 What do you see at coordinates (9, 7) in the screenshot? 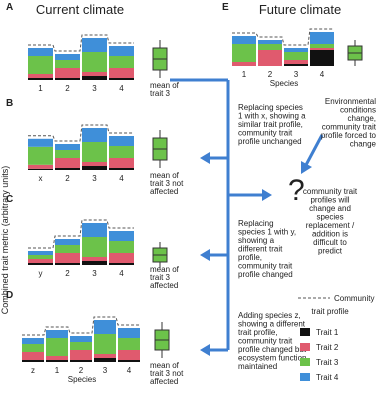
I see `panel-label: A` at bounding box center [9, 7].